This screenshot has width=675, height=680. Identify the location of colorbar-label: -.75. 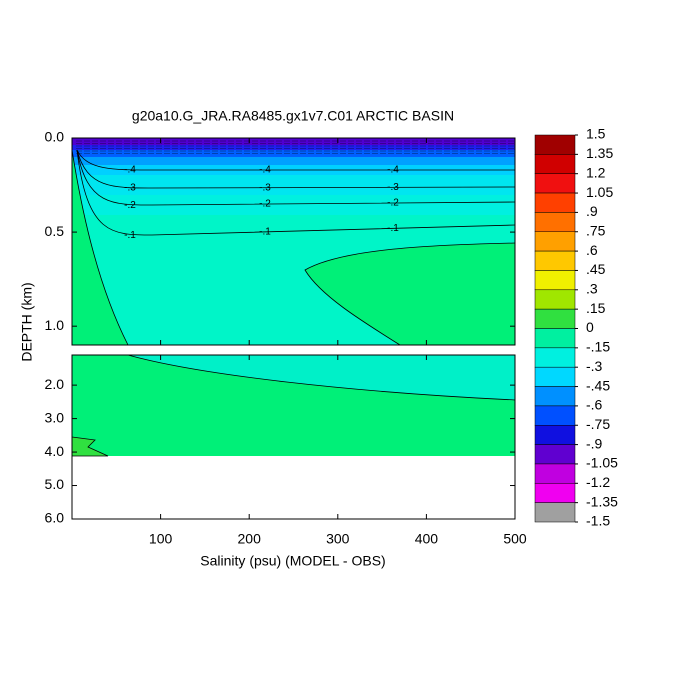
(598, 424).